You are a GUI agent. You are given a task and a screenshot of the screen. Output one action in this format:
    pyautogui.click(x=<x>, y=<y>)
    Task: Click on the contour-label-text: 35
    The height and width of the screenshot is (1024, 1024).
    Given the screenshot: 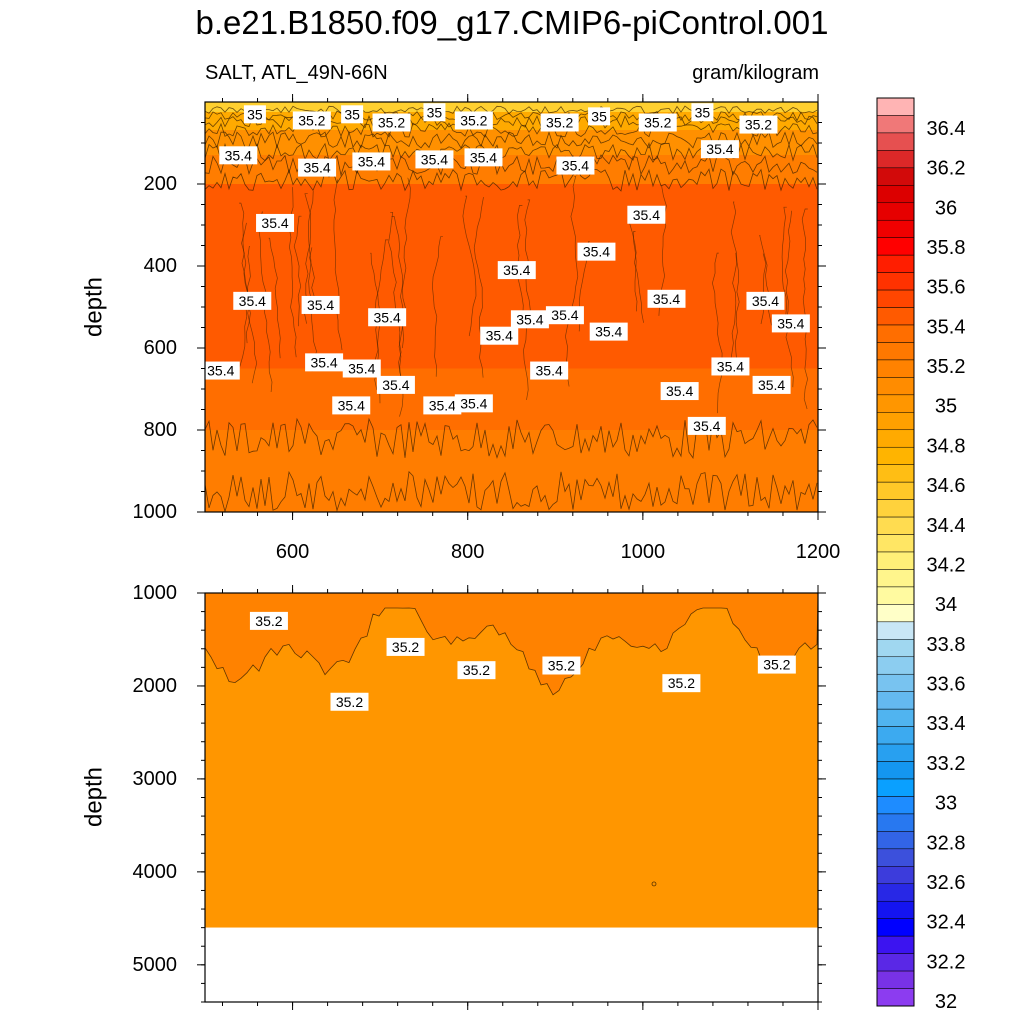 What is the action you would take?
    pyautogui.click(x=255, y=114)
    